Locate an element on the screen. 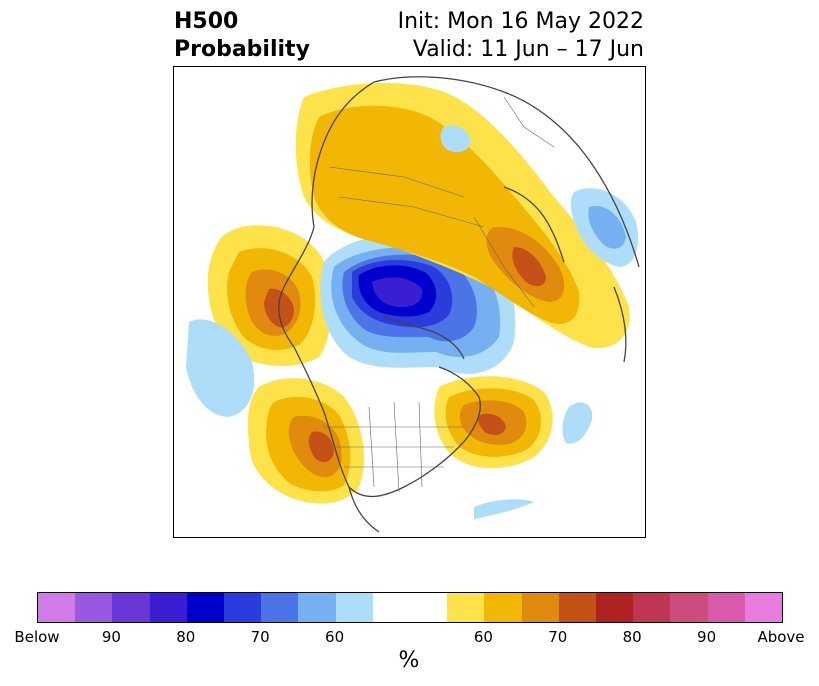 This screenshot has width=819, height=686. colorbar-tick-label: Above is located at coordinates (781, 637).